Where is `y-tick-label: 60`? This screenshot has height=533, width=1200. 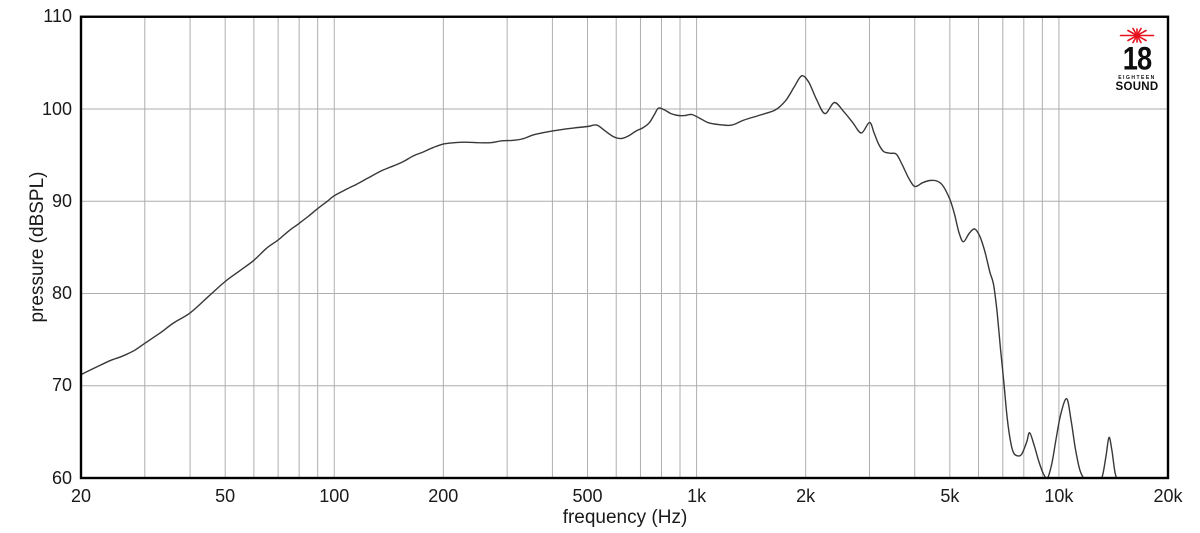
y-tick-label: 60 is located at coordinates (61, 477).